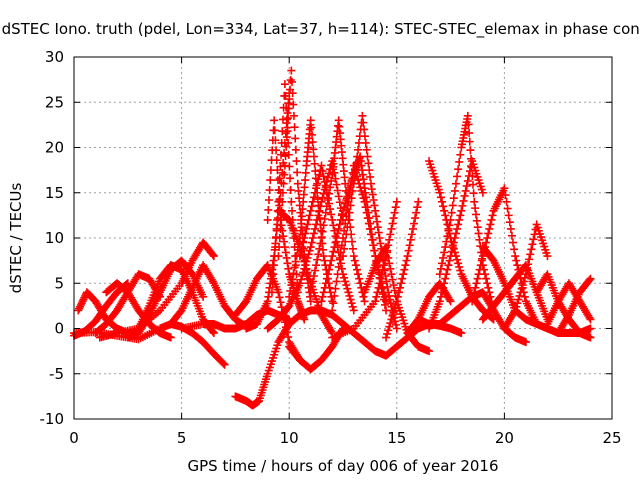  I want to click on y-tick-label: -5, so click(56, 374).